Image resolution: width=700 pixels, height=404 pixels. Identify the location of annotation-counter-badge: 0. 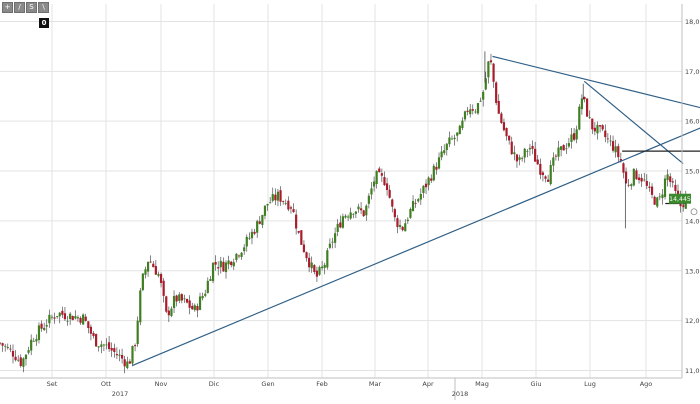
(44, 23).